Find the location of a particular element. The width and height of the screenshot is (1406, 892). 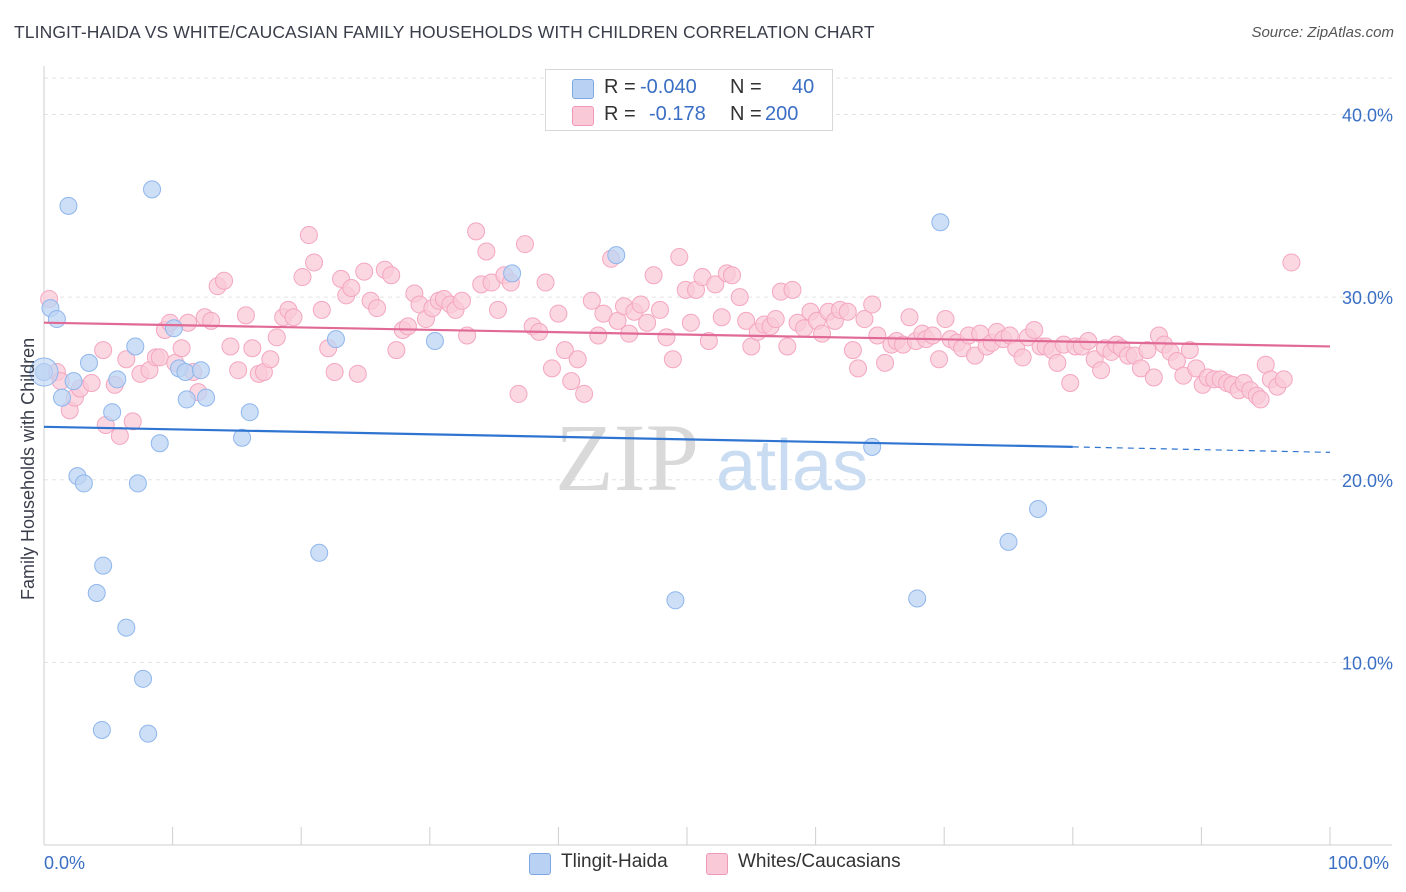

y-tick-label: 40.0% is located at coordinates (1367, 116).